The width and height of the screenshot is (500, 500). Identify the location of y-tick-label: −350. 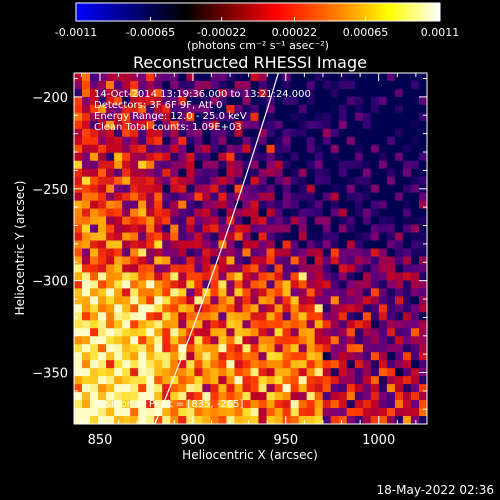
(50, 374).